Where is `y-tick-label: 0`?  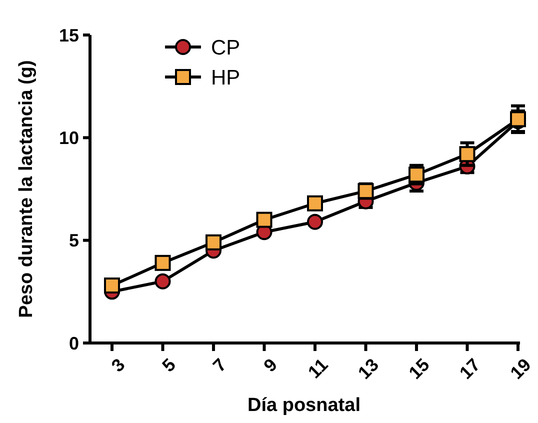
y-tick-label: 0 is located at coordinates (73, 343).